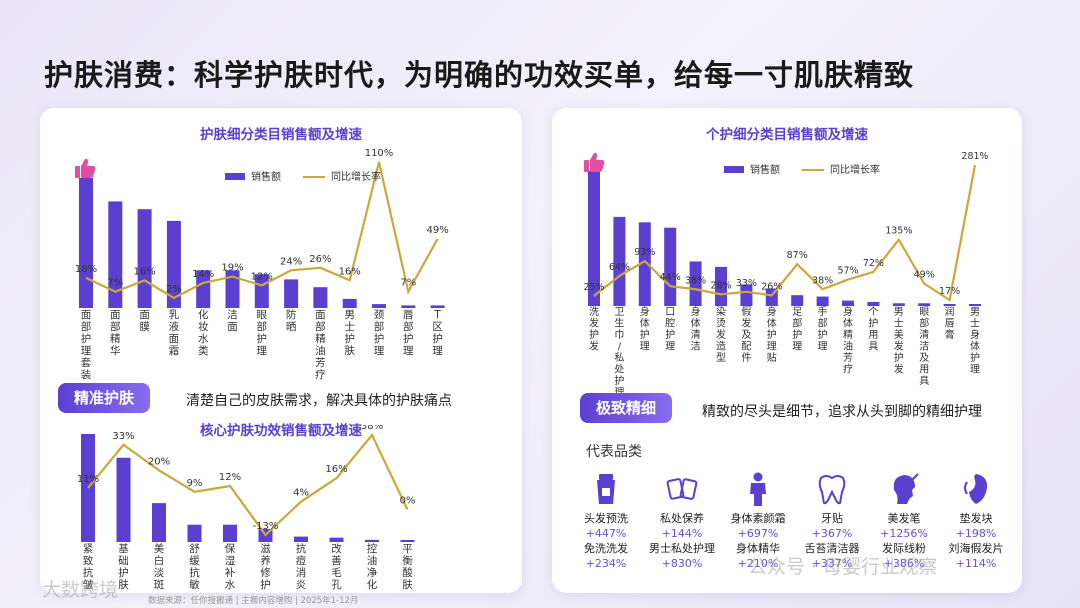 The height and width of the screenshot is (608, 1080). What do you see at coordinates (898, 231) in the screenshot?
I see `growth-label: 135%` at bounding box center [898, 231].